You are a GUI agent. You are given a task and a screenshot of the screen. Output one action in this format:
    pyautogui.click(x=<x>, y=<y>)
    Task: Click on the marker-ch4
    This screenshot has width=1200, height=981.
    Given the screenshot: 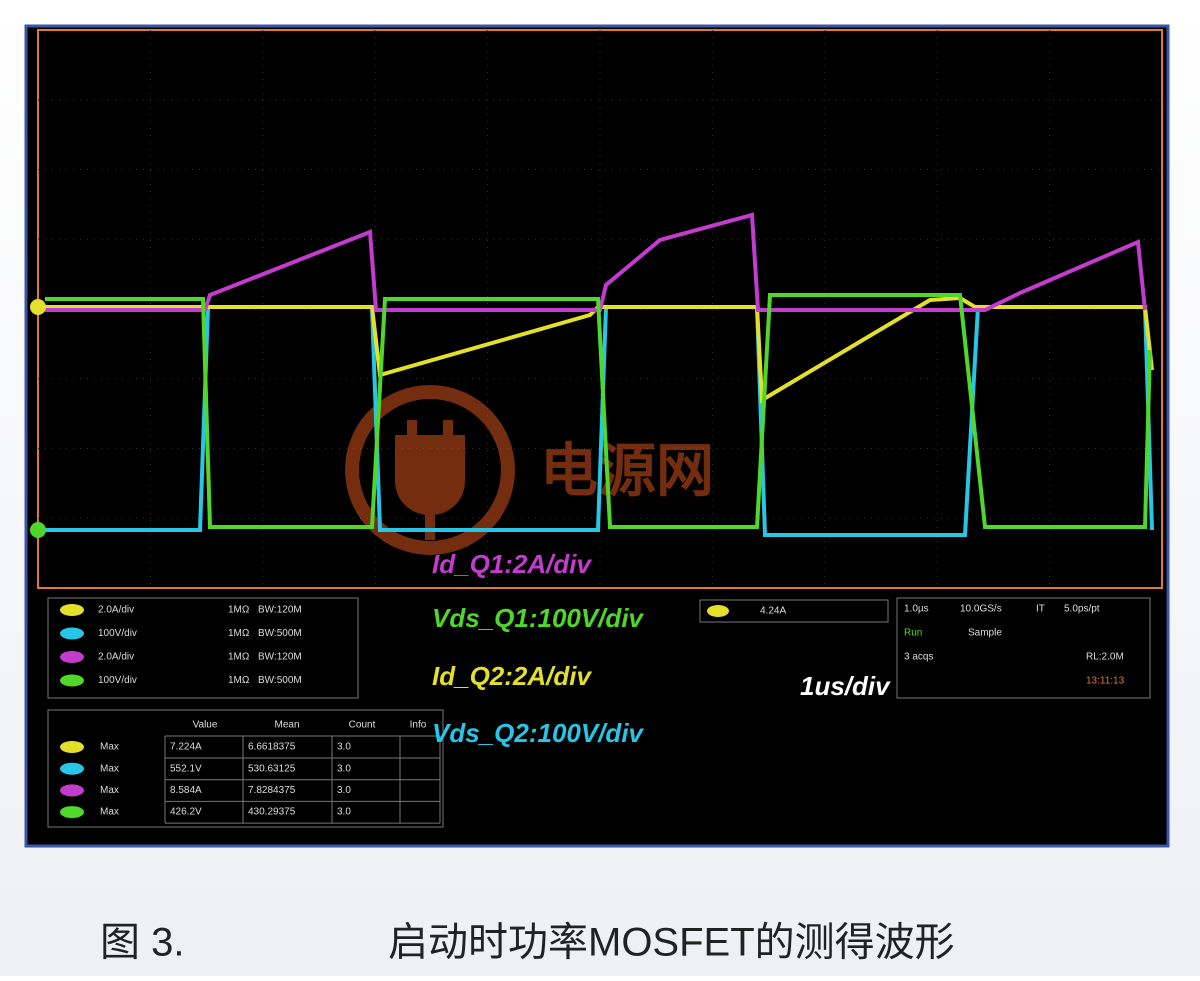 What is the action you would take?
    pyautogui.click(x=38, y=530)
    